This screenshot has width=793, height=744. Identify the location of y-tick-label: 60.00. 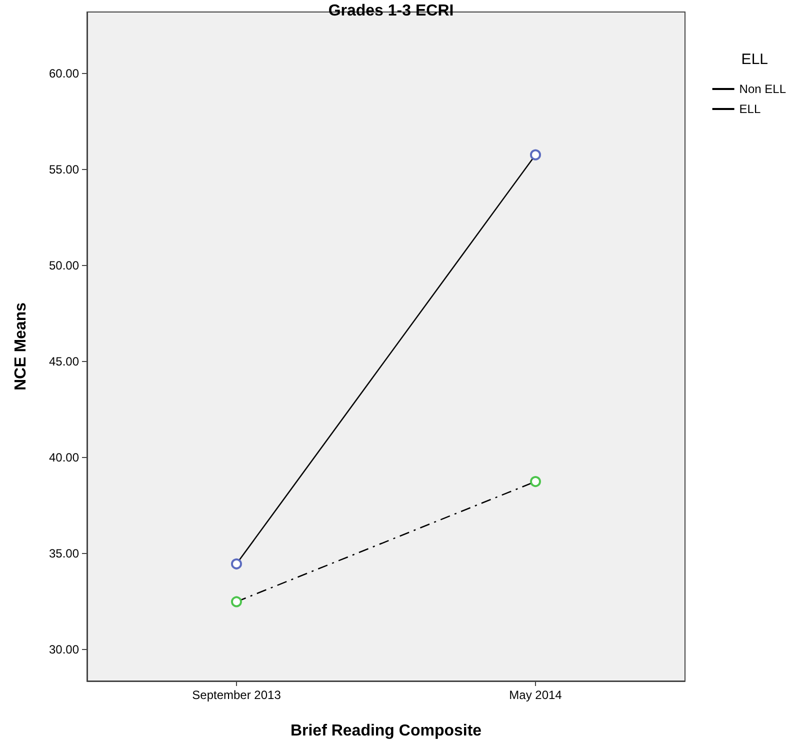
(64, 73).